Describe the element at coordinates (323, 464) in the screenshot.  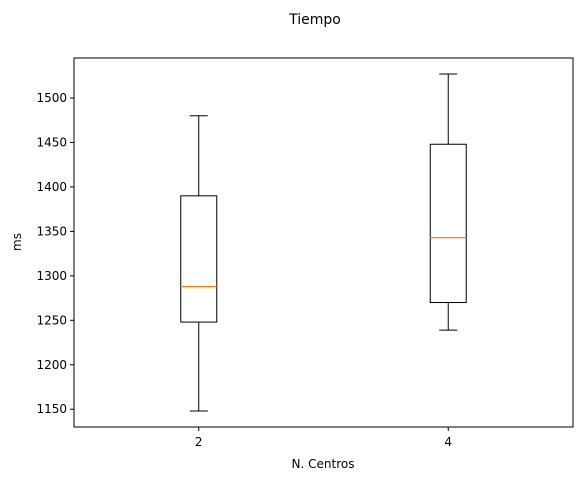
I see `x-axis-label: N. Centros` at that location.